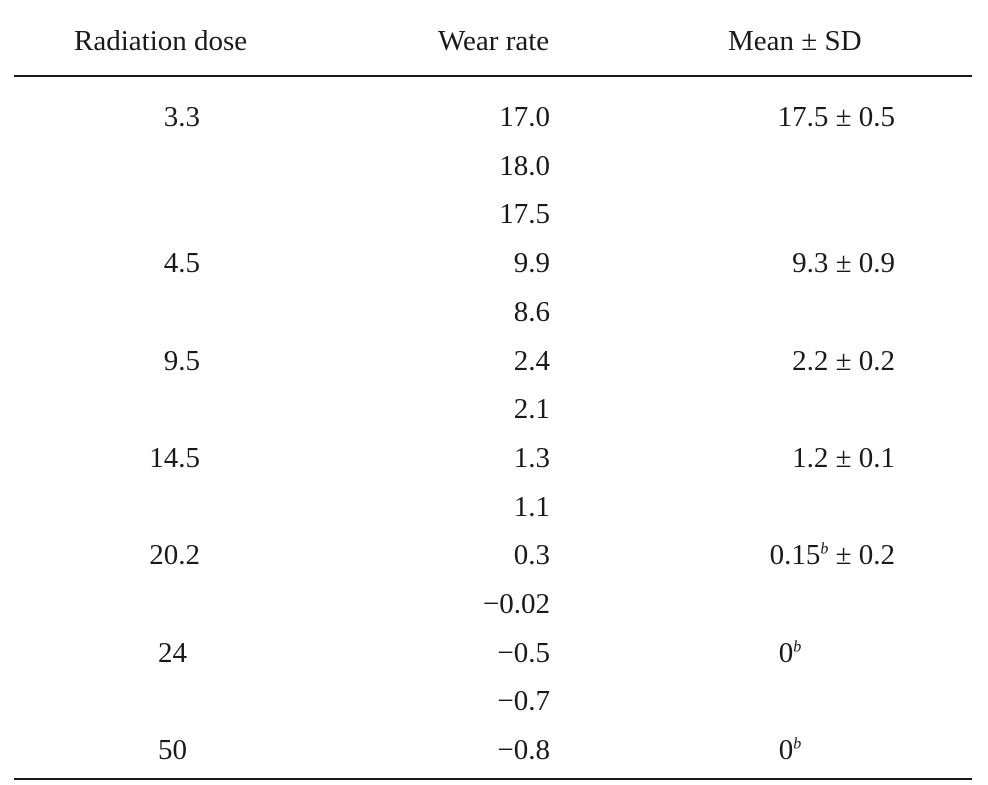  What do you see at coordinates (493, 779) in the screenshot?
I see `bottom-rule` at bounding box center [493, 779].